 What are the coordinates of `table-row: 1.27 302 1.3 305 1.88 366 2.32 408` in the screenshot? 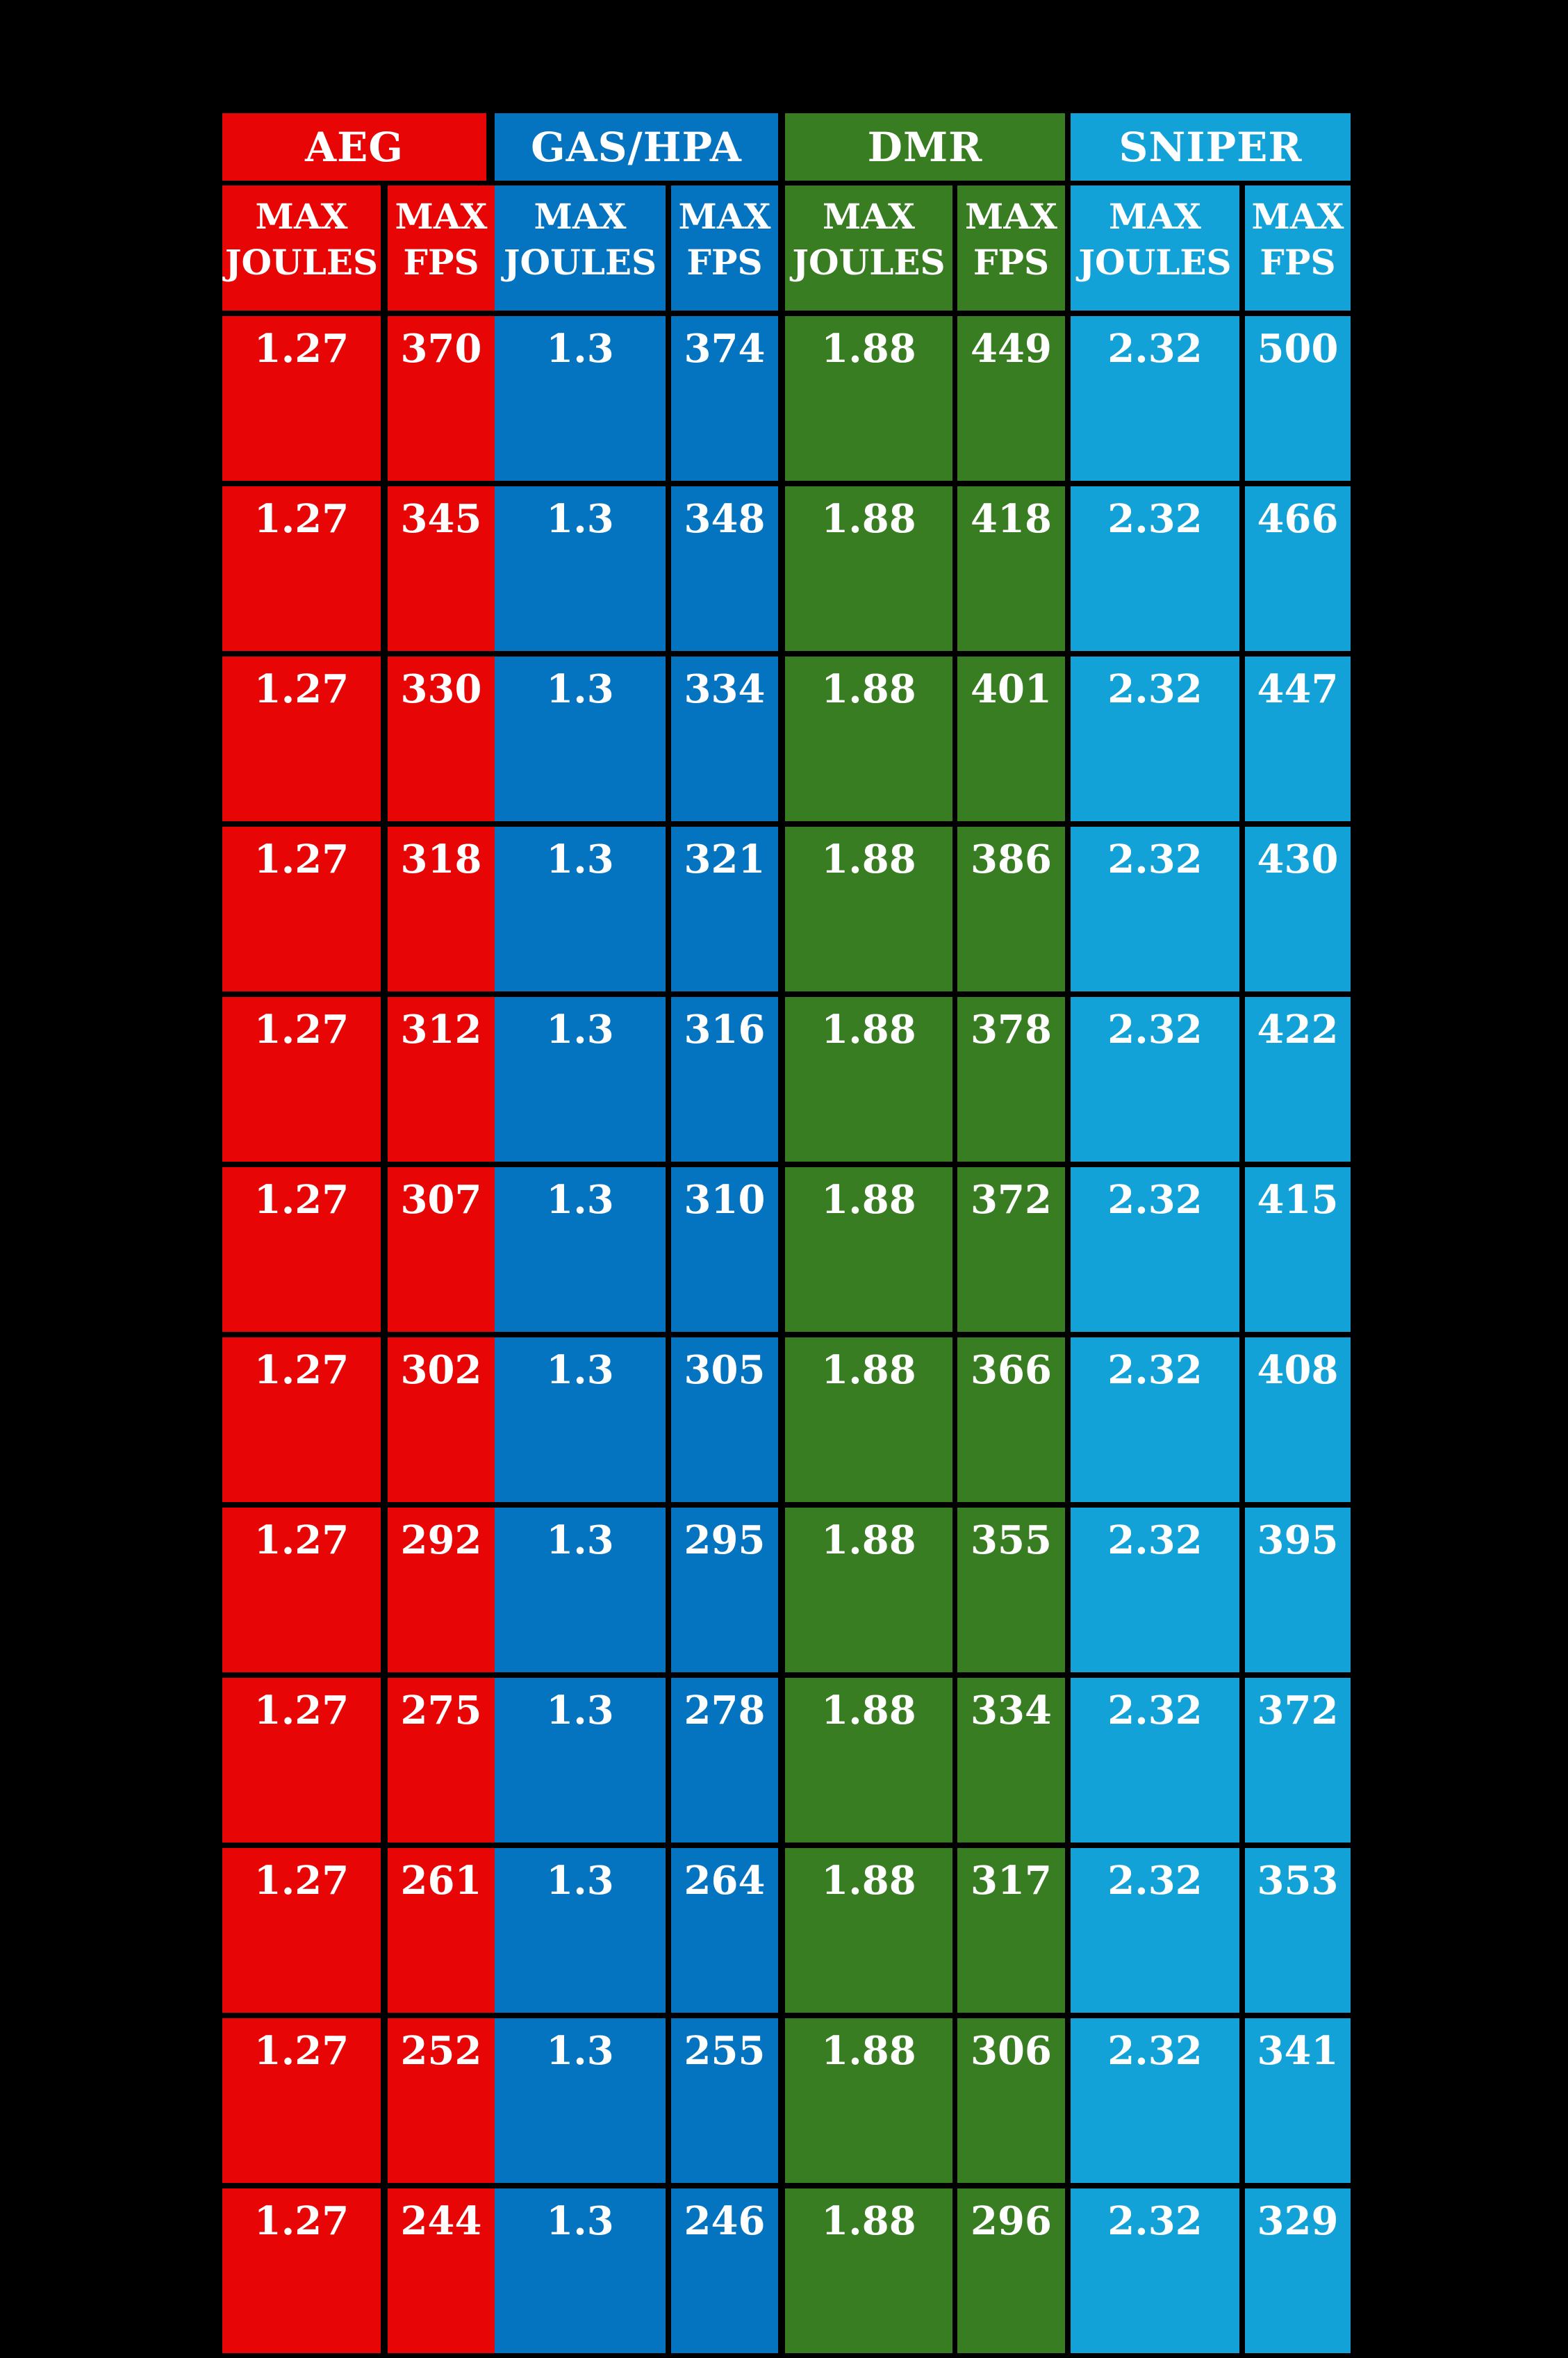 It's located at (786, 1419).